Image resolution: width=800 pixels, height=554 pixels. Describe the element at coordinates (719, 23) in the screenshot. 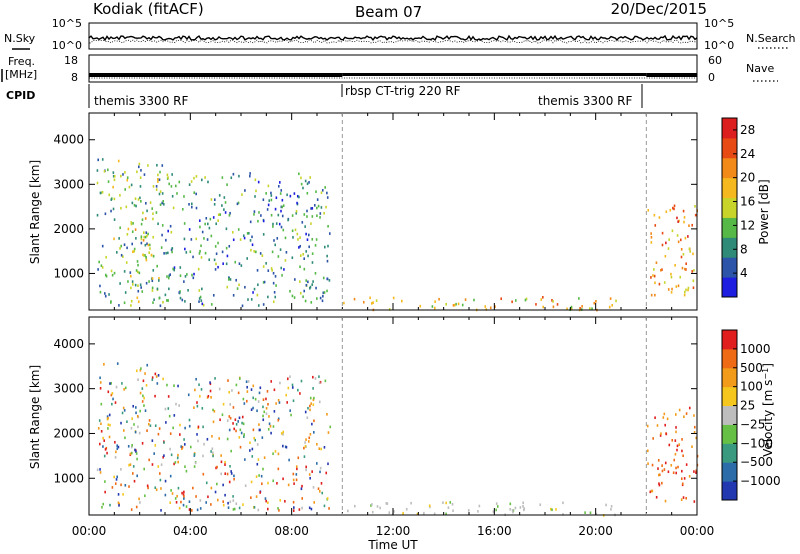

I see `noise-tick-top-right: 10^5` at that location.